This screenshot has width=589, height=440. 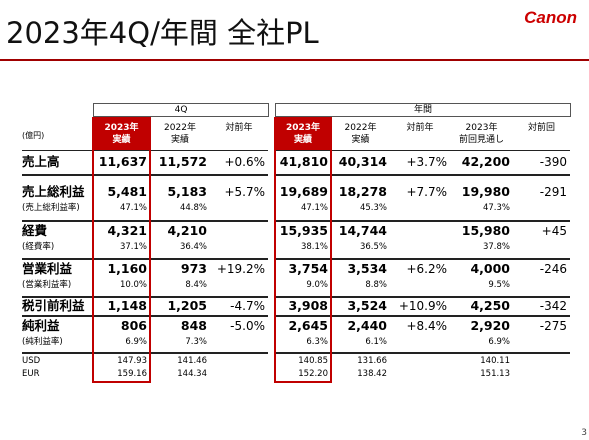 What do you see at coordinates (373, 247) in the screenshot?
I see `cell: 36.5%` at bounding box center [373, 247].